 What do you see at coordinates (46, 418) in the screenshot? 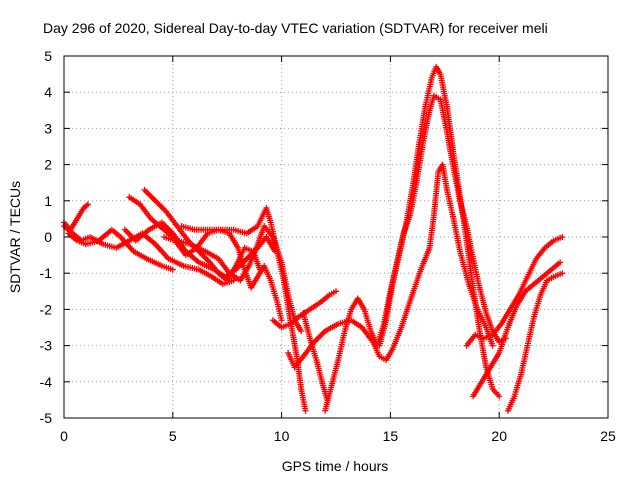
I see `y-tick-label: -5` at bounding box center [46, 418].